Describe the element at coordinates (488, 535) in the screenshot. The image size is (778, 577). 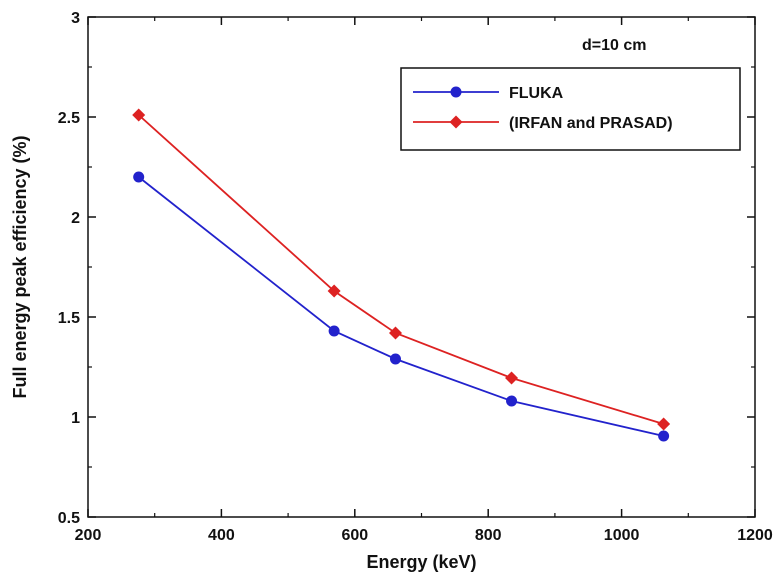
I see `x-tick-label: 800` at that location.